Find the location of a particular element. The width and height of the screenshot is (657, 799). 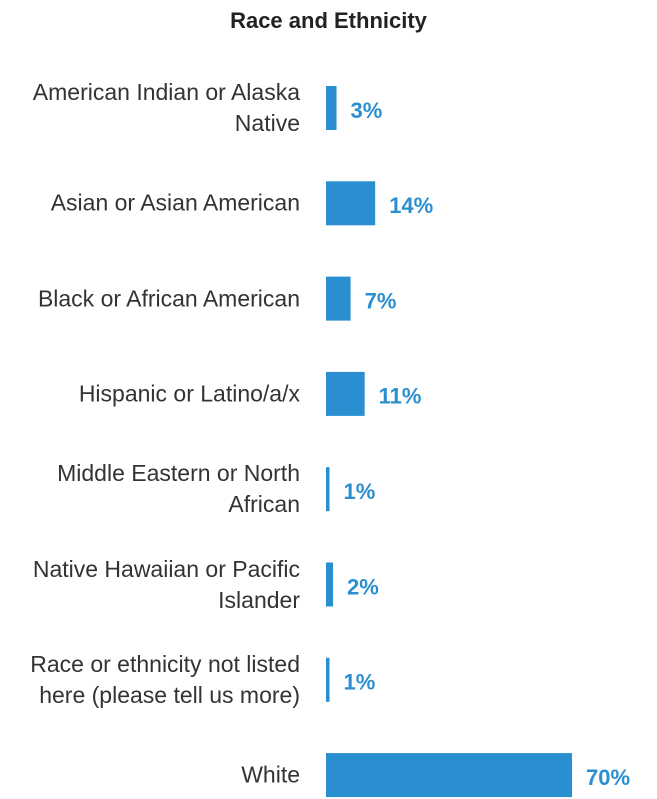

category-label: American Indian or Alaska Native is located at coordinates (166, 107).